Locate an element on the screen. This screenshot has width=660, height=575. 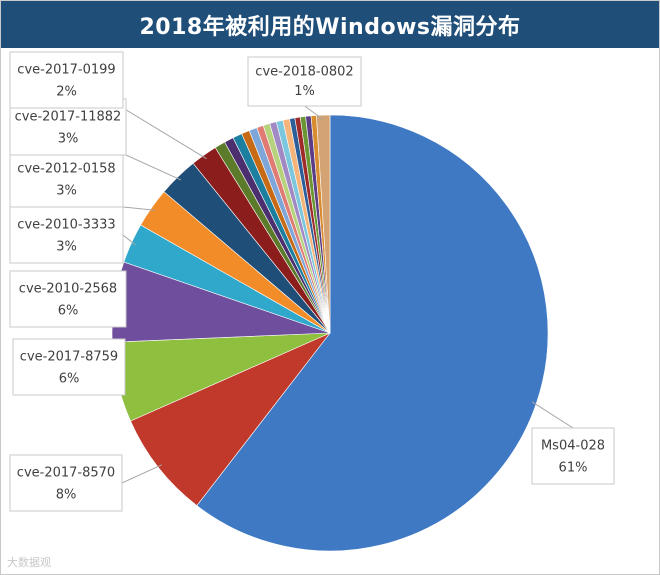
slice-name-label: cve-2017-8570 is located at coordinates (66, 472).